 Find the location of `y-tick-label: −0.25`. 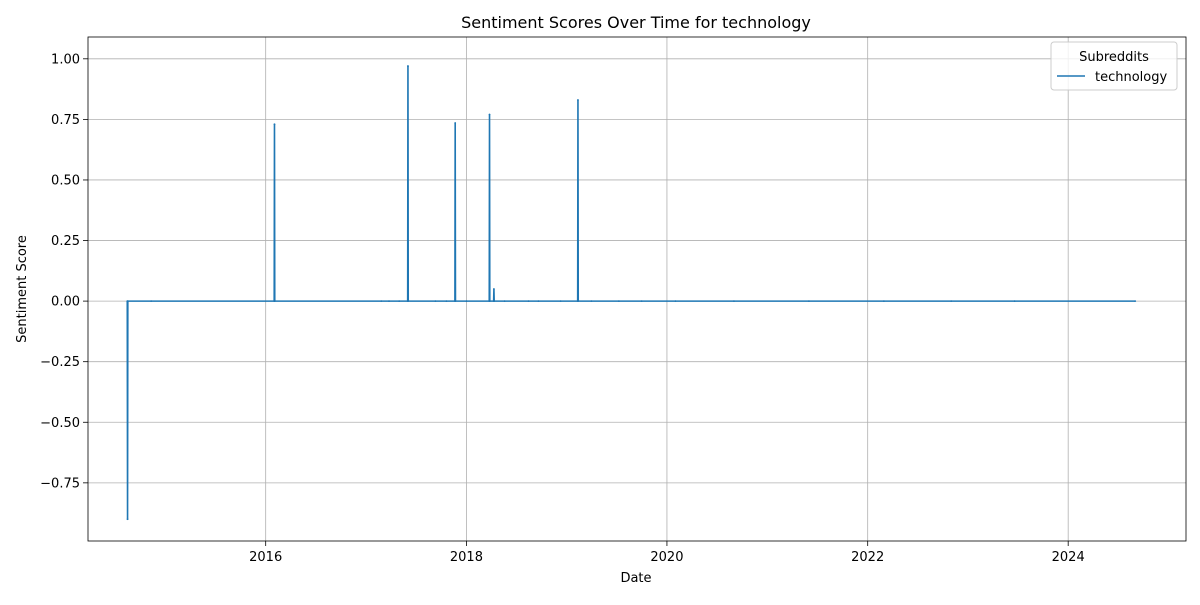

y-tick-label: −0.25 is located at coordinates (60, 362).